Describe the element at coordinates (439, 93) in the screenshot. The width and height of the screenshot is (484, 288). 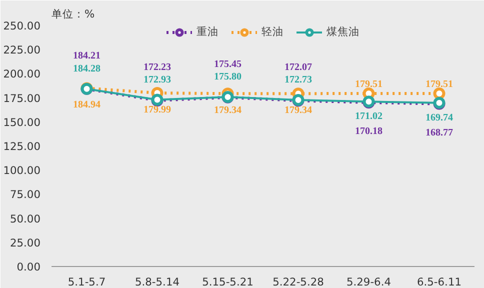
I see `point` at that location.